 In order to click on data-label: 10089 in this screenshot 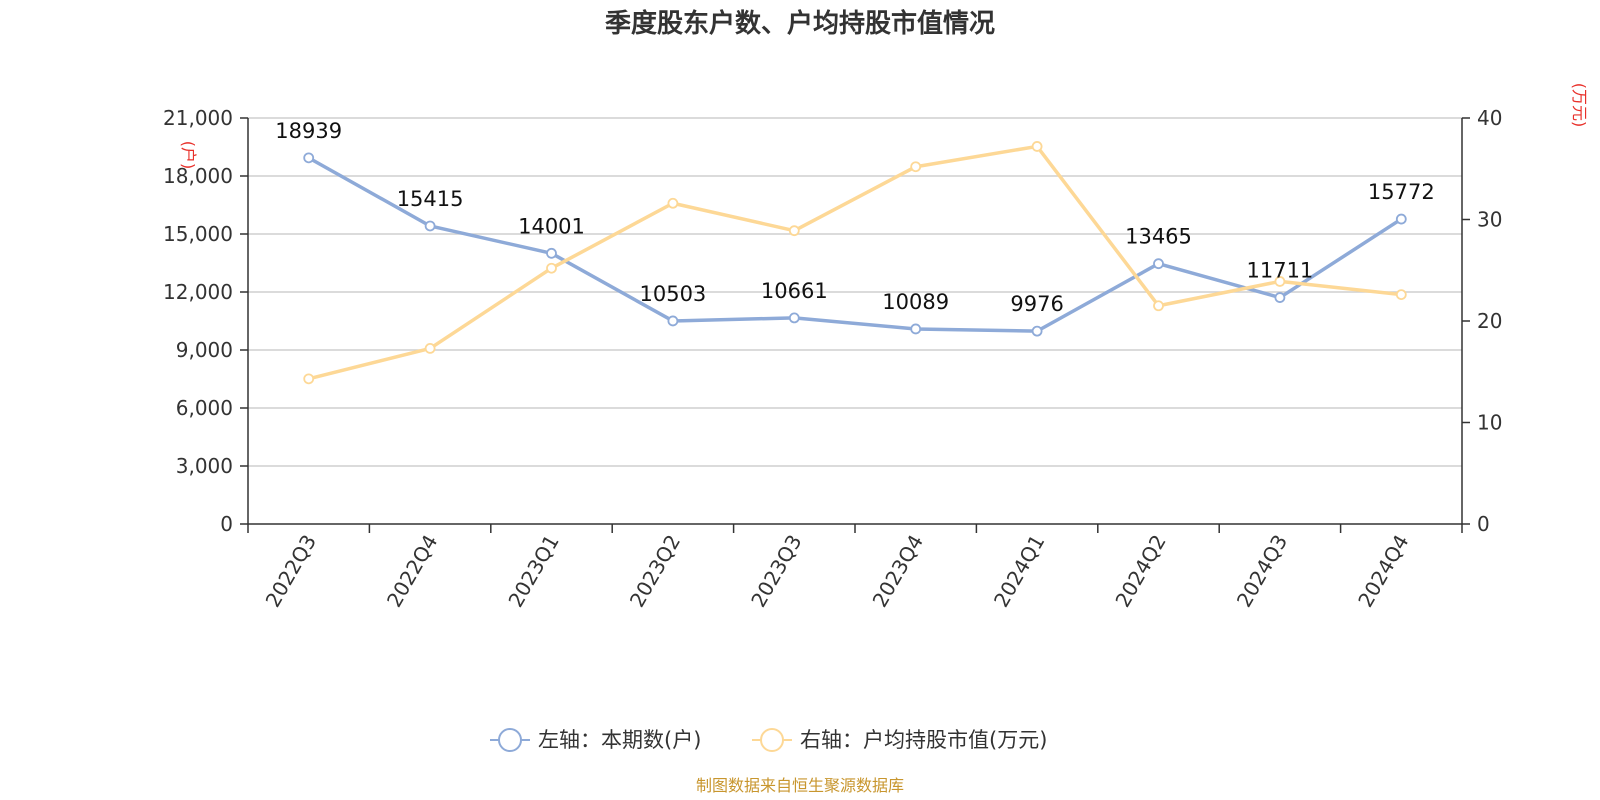, I will do `click(915, 302)`.